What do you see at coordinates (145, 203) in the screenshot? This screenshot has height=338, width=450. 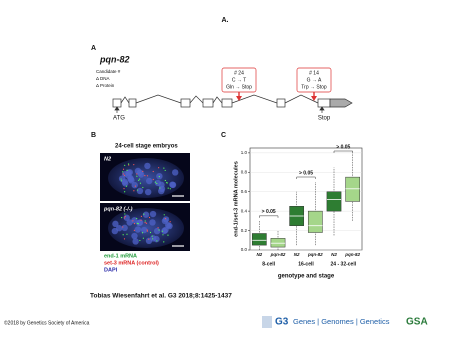 I see `nuclei` at bounding box center [145, 203].